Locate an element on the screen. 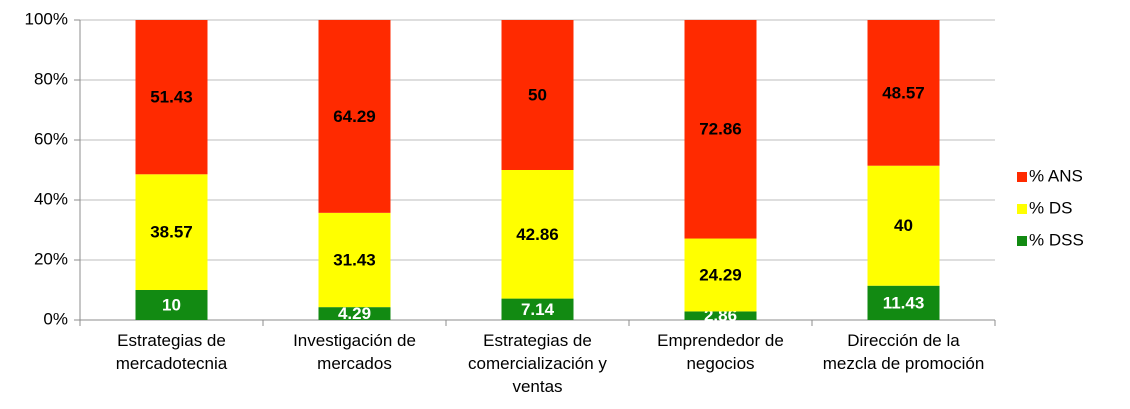 This screenshot has height=409, width=1130. data-label: 64.29 is located at coordinates (354, 116).